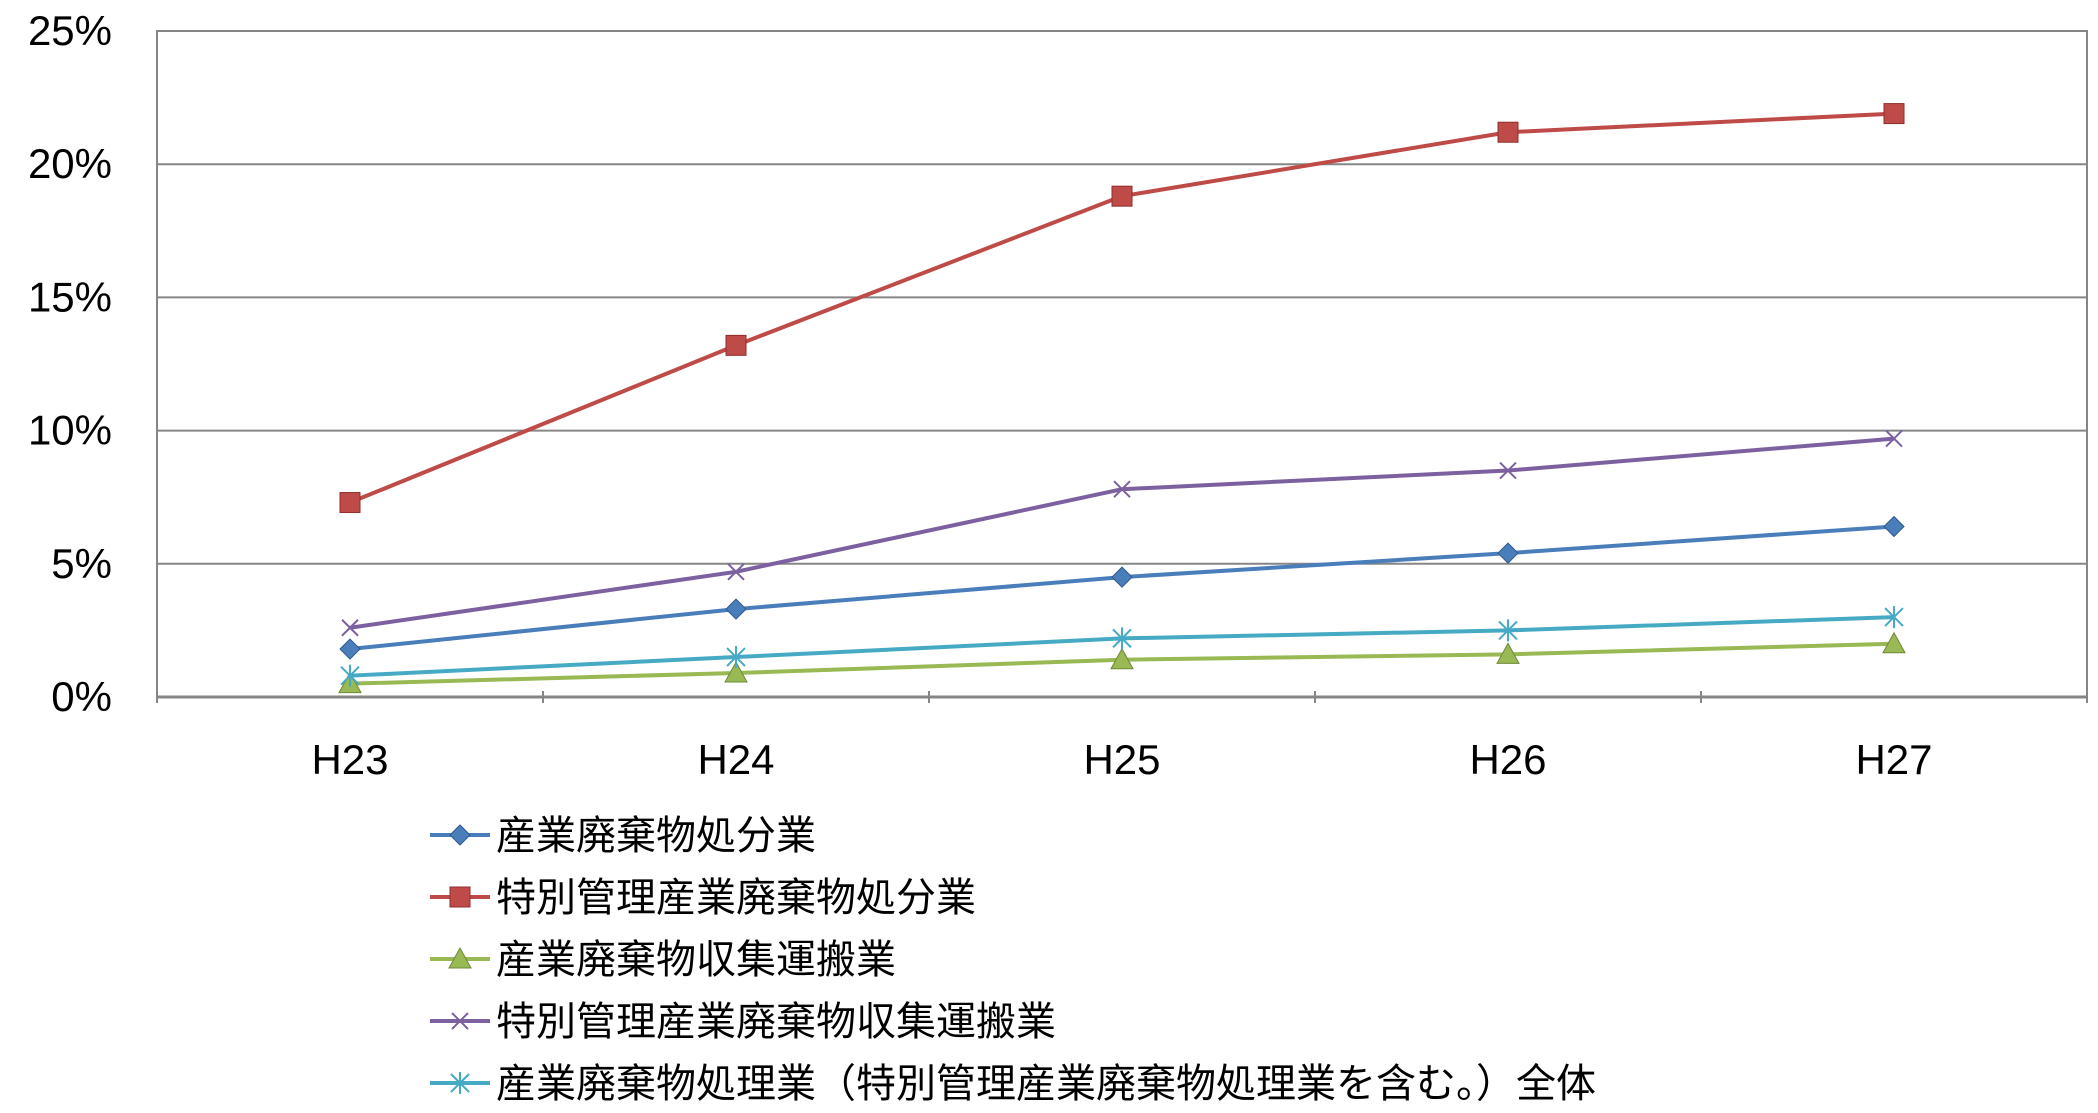 The image size is (2098, 1113). I want to click on x-tick-label: H24, so click(735, 759).